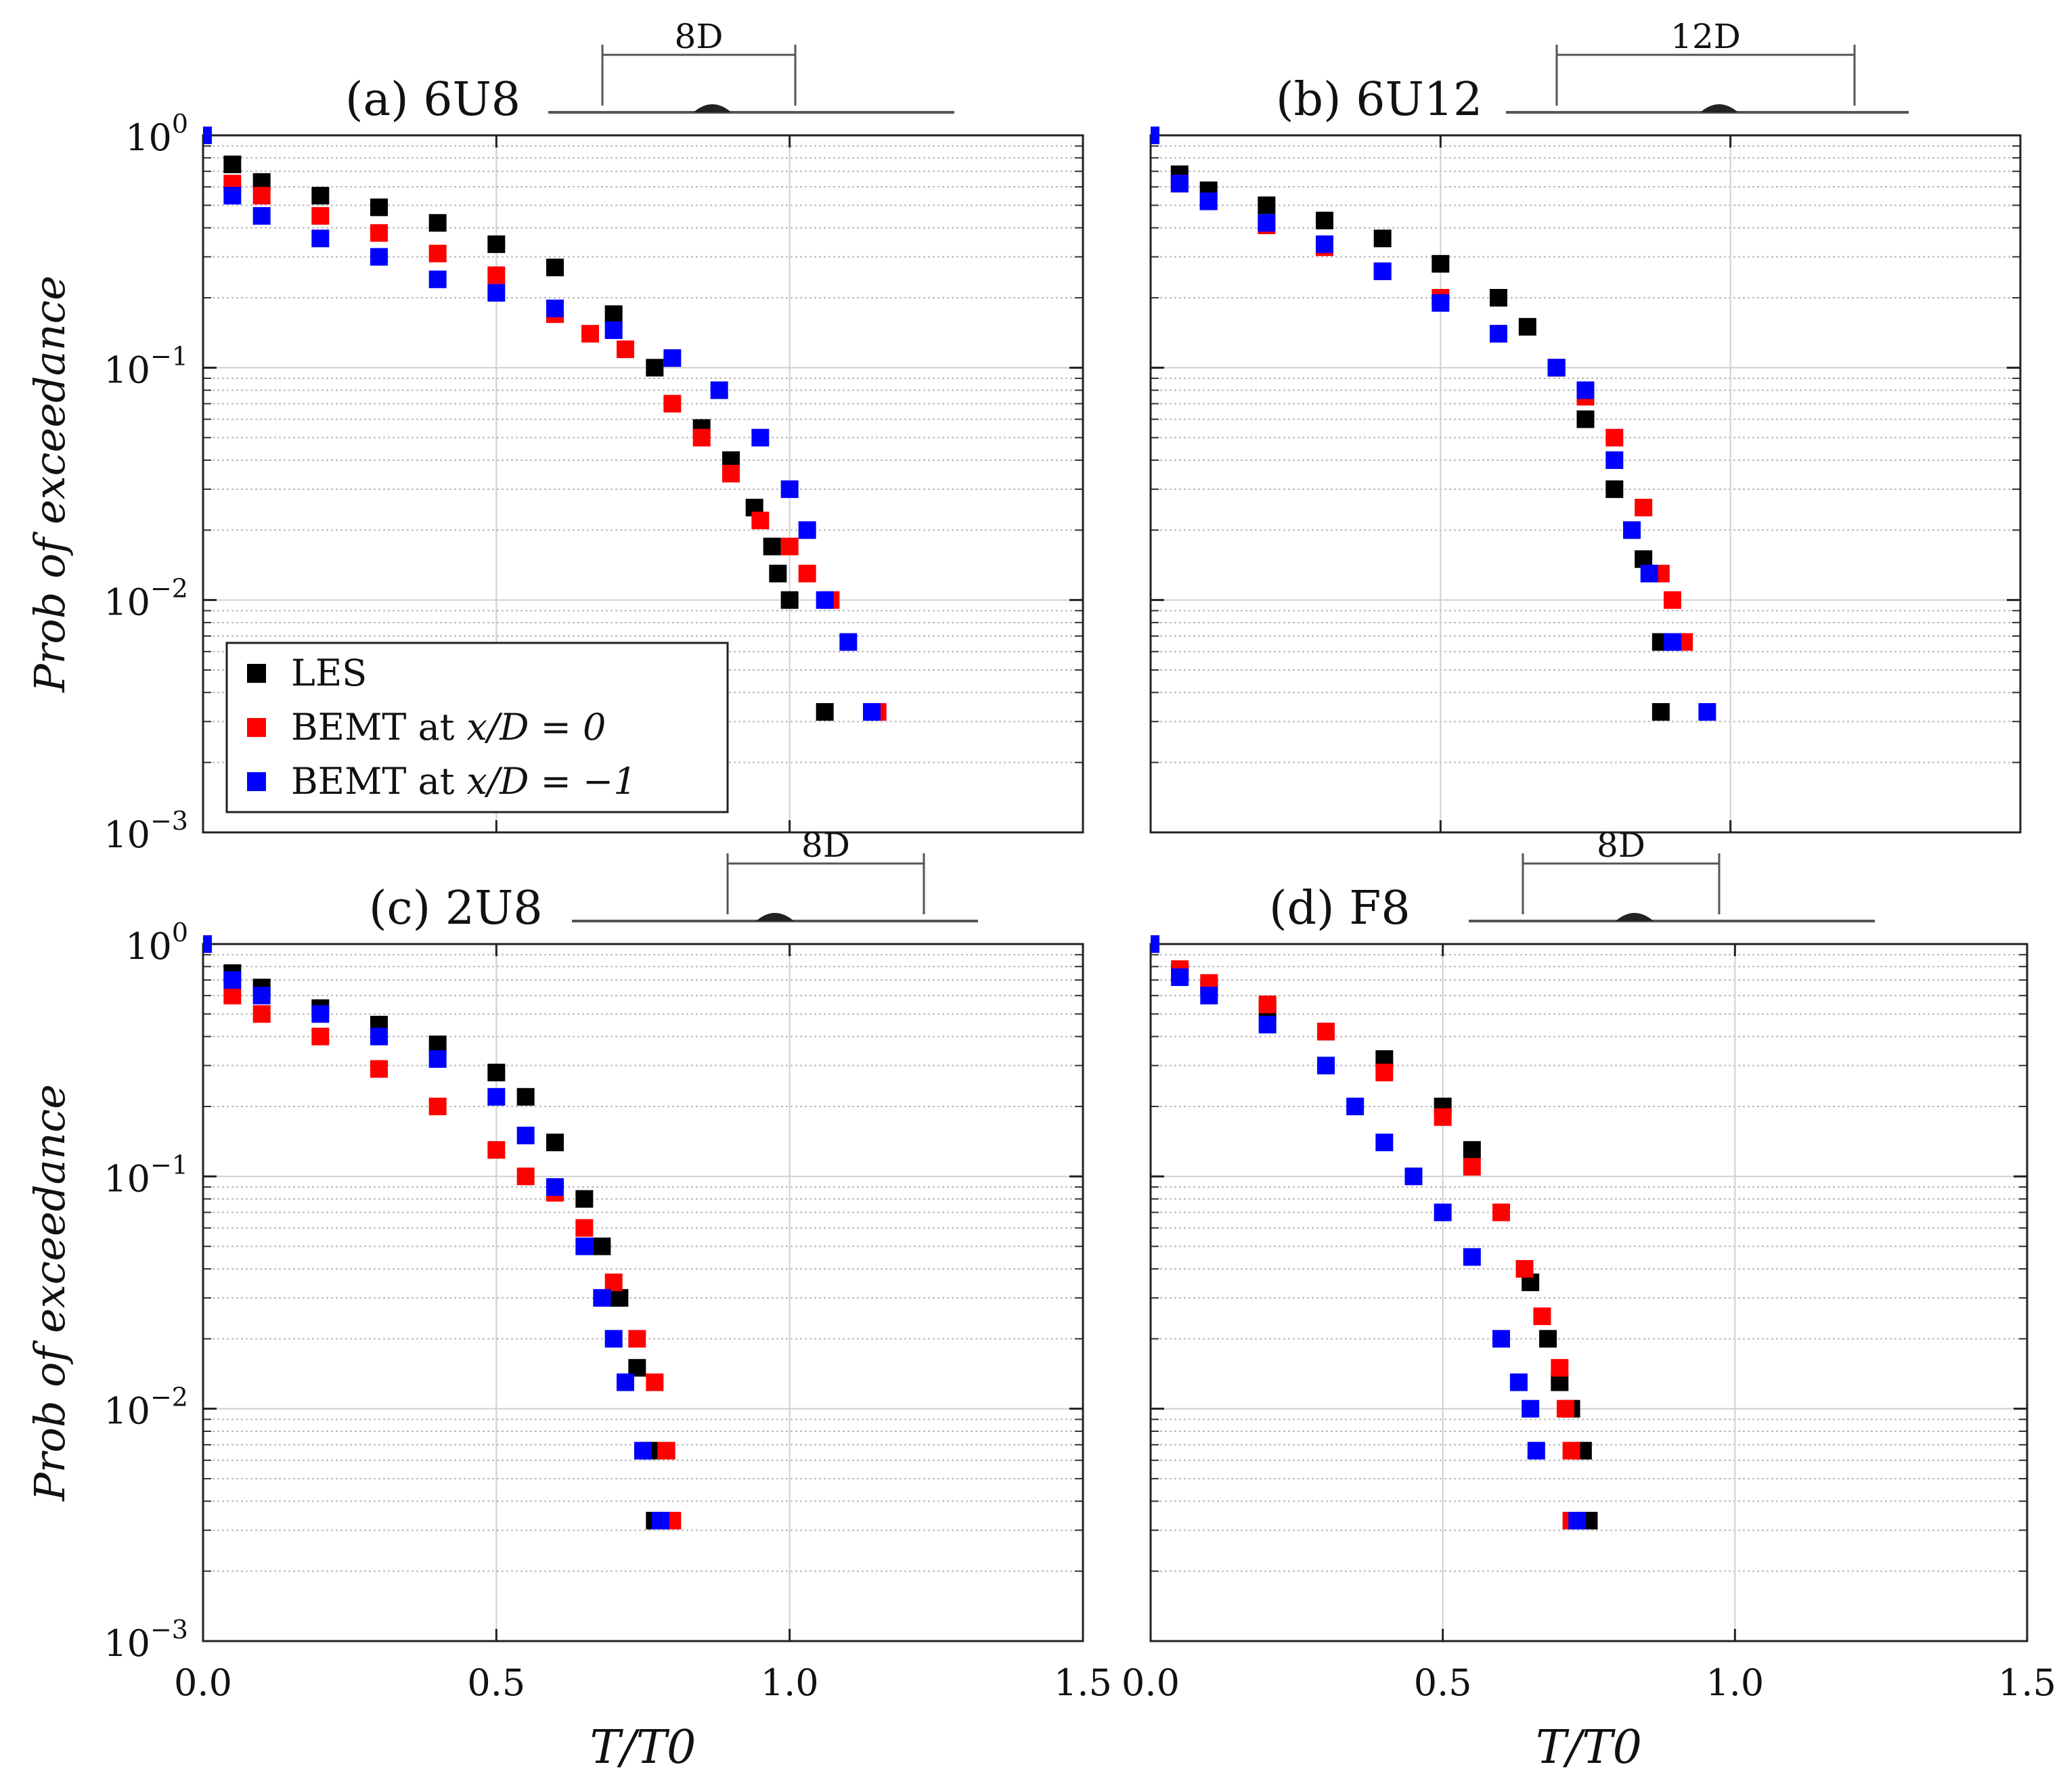  I want to click on legend: LES BEMT at x/D = 0 BEMT at x/D = −1, so click(477, 728).